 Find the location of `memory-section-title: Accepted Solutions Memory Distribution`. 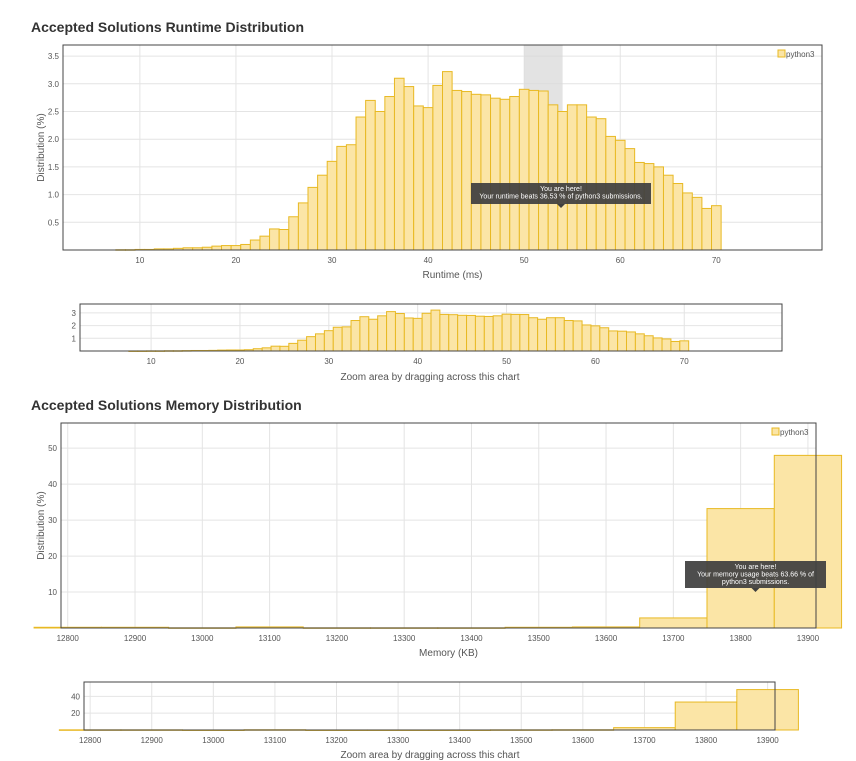

memory-section-title: Accepted Solutions Memory Distribution is located at coordinates (166, 405).